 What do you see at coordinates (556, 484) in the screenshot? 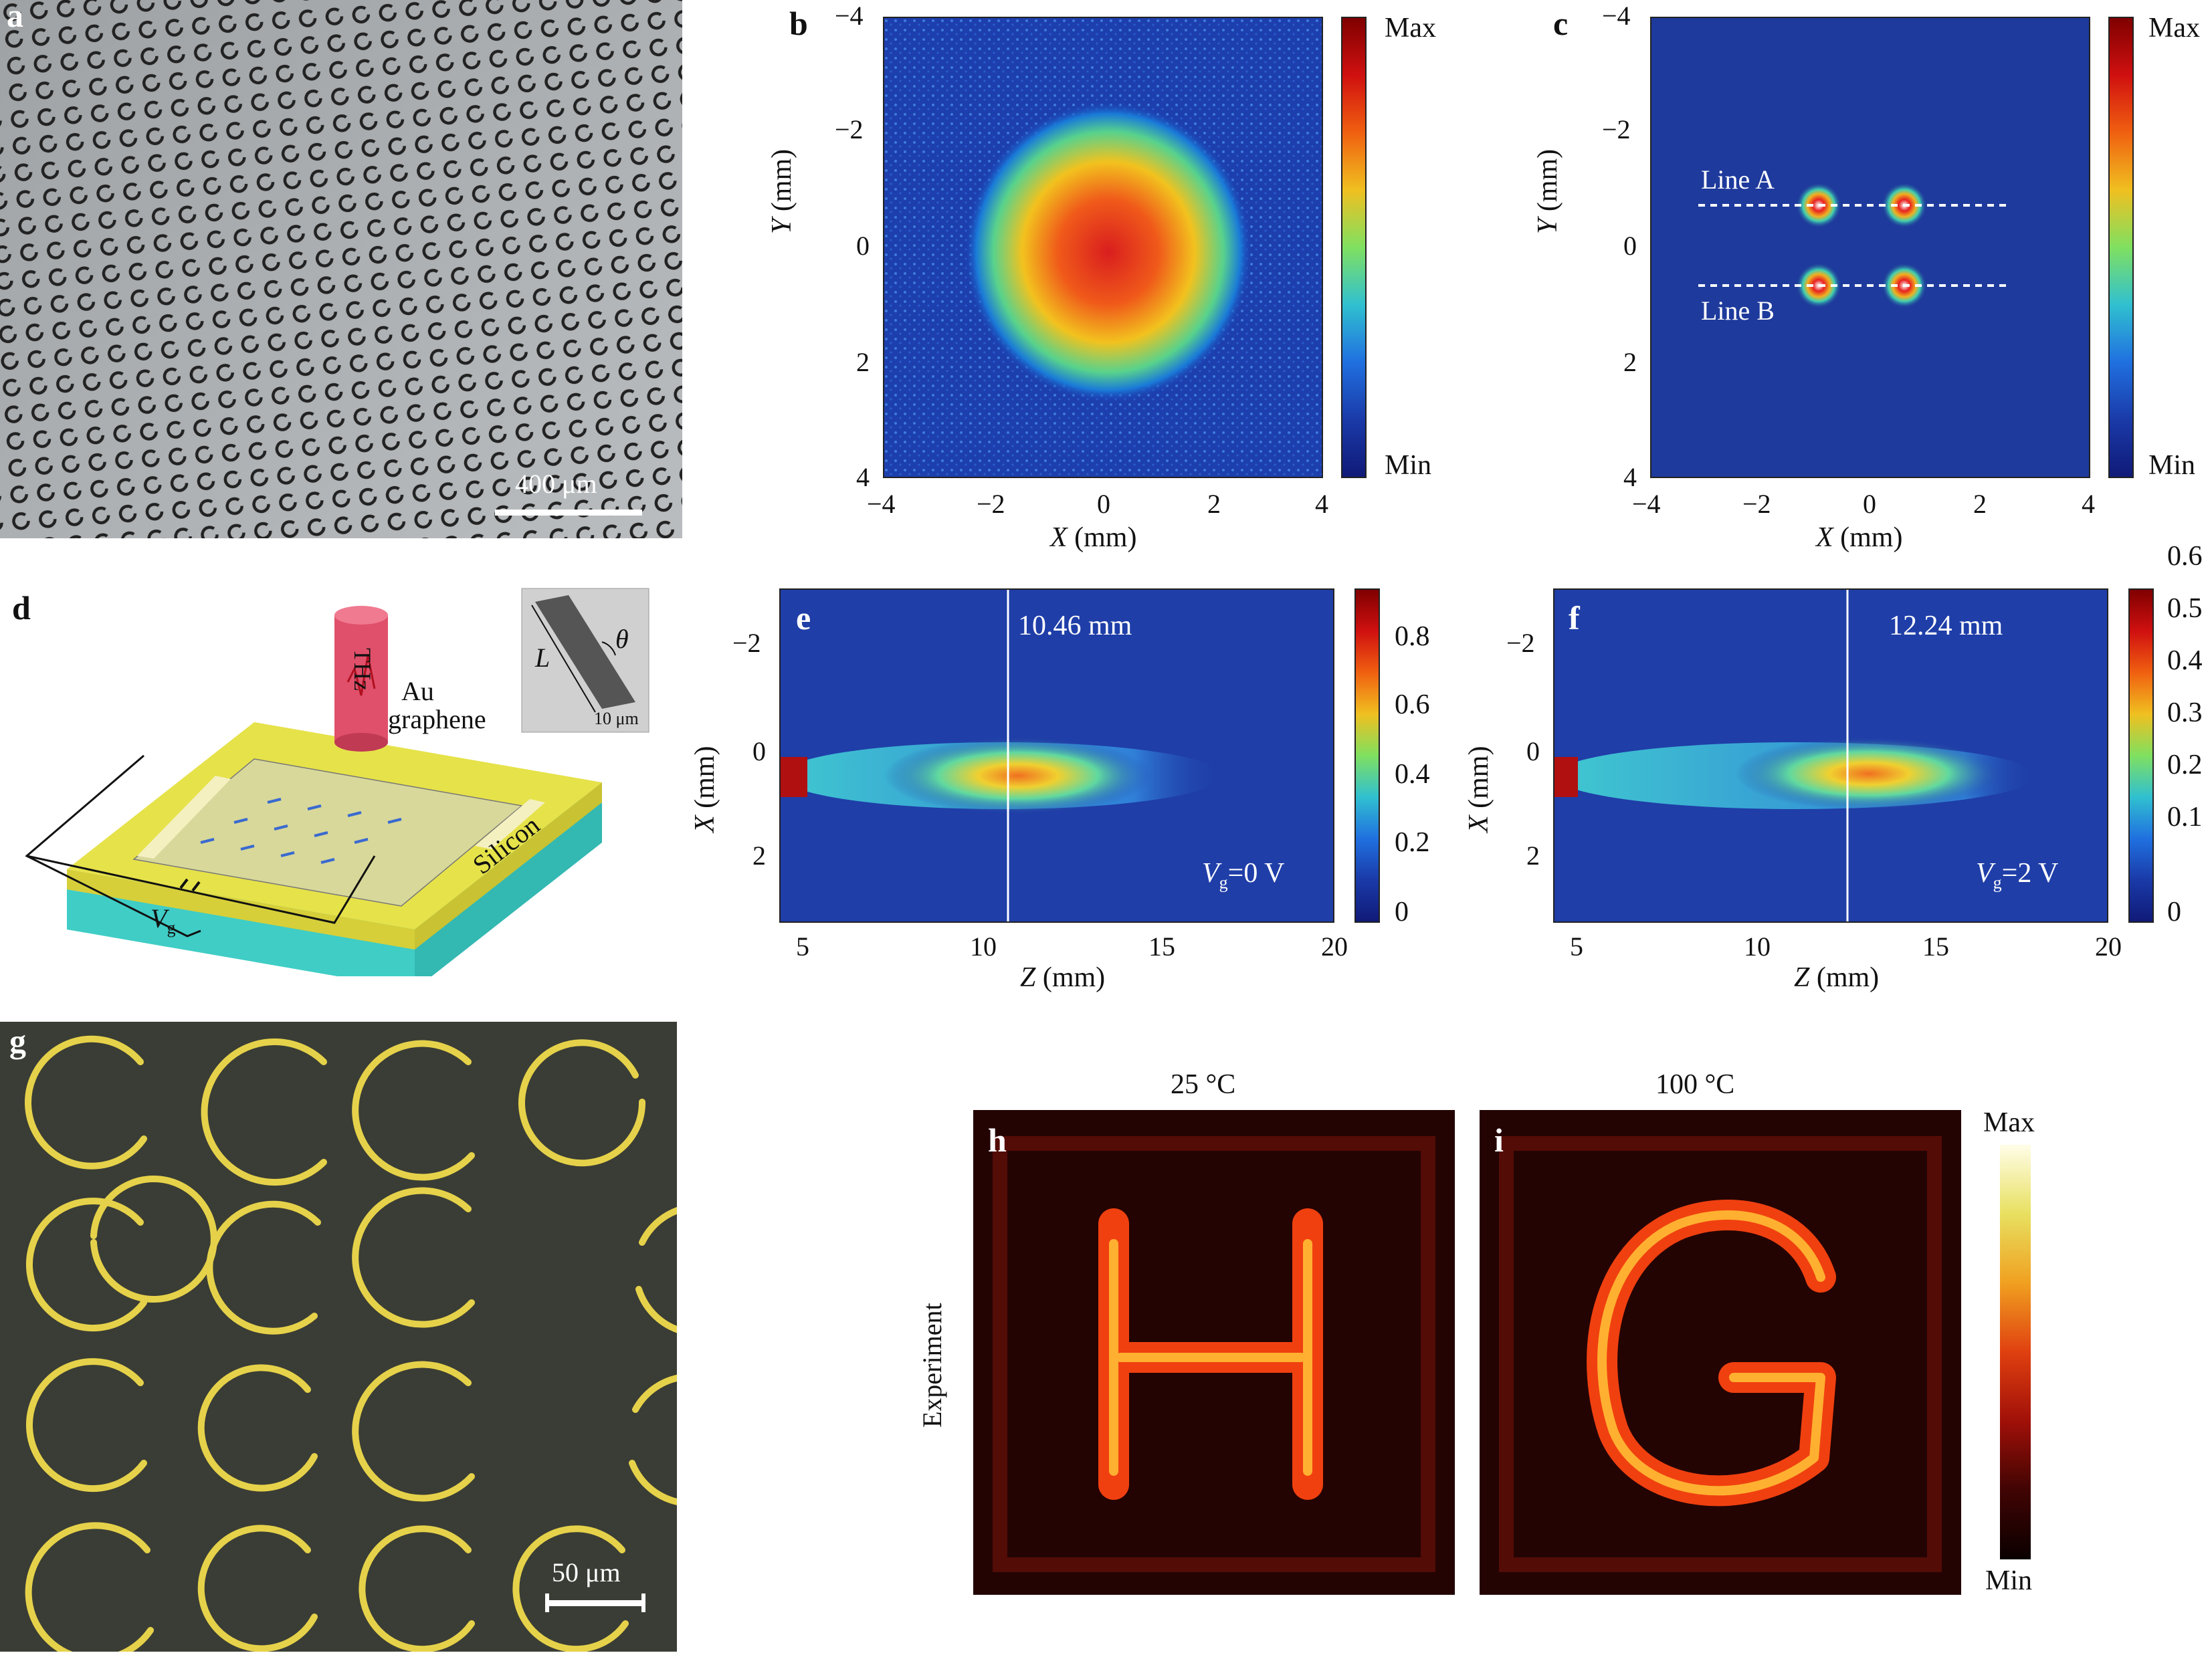
I see `scale-bar-label: 400 μm` at bounding box center [556, 484].